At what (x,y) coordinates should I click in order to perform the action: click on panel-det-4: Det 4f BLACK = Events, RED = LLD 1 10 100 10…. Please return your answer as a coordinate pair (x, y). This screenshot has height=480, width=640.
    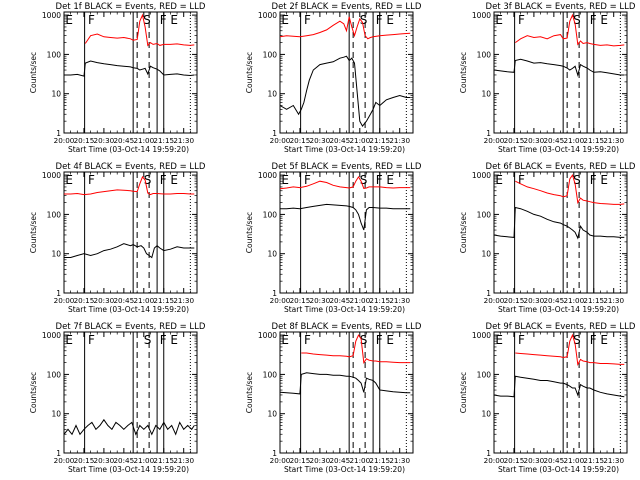
    Looking at the image, I should click on (117, 238).